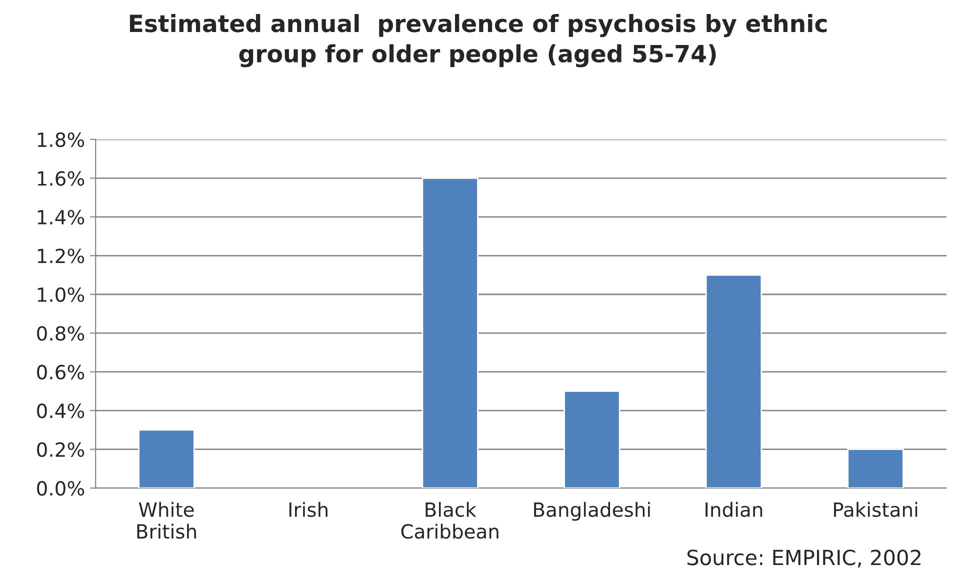  What do you see at coordinates (61, 256) in the screenshot?
I see `y-tick-label: 1.2%` at bounding box center [61, 256].